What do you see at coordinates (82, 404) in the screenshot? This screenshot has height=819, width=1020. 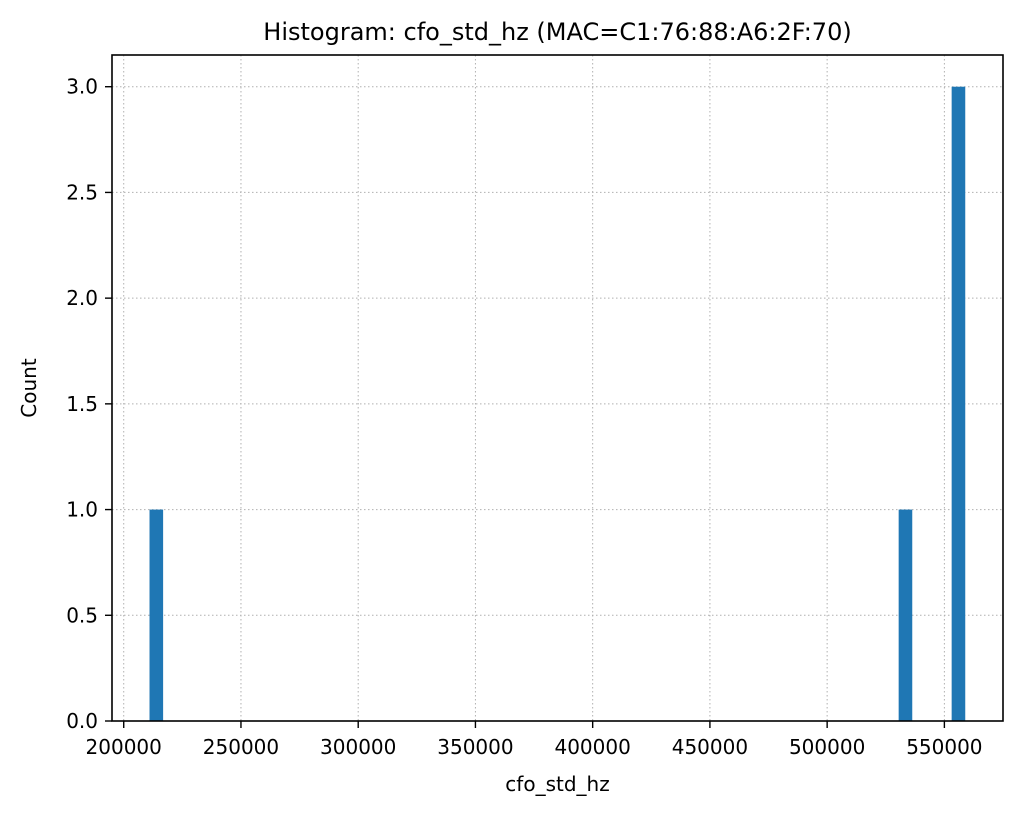 I see `y-tick-label: 1.5` at bounding box center [82, 404].